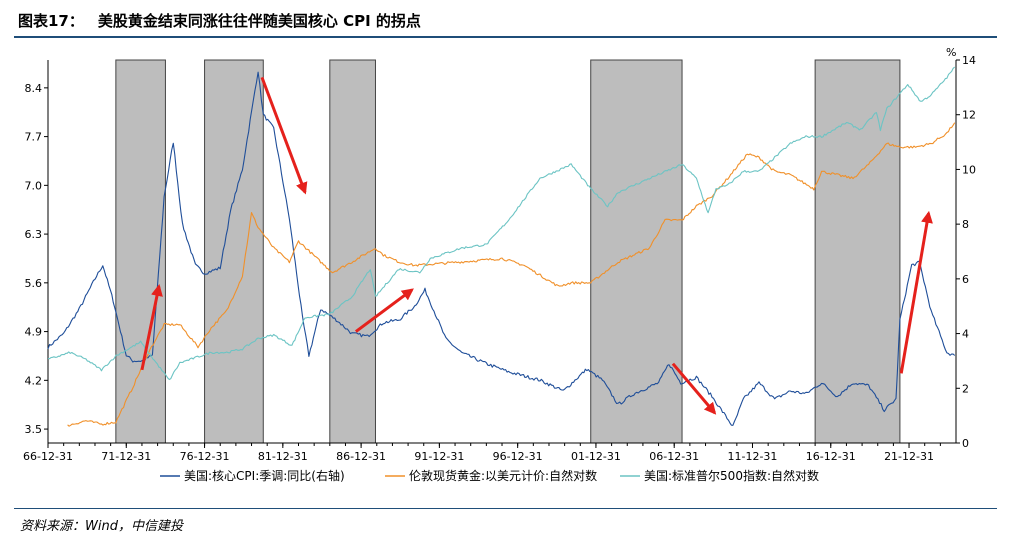  Describe the element at coordinates (503, 475) in the screenshot. I see `legend-label-2: 伦敦现货黄金:以美元计价:自然对数` at that location.